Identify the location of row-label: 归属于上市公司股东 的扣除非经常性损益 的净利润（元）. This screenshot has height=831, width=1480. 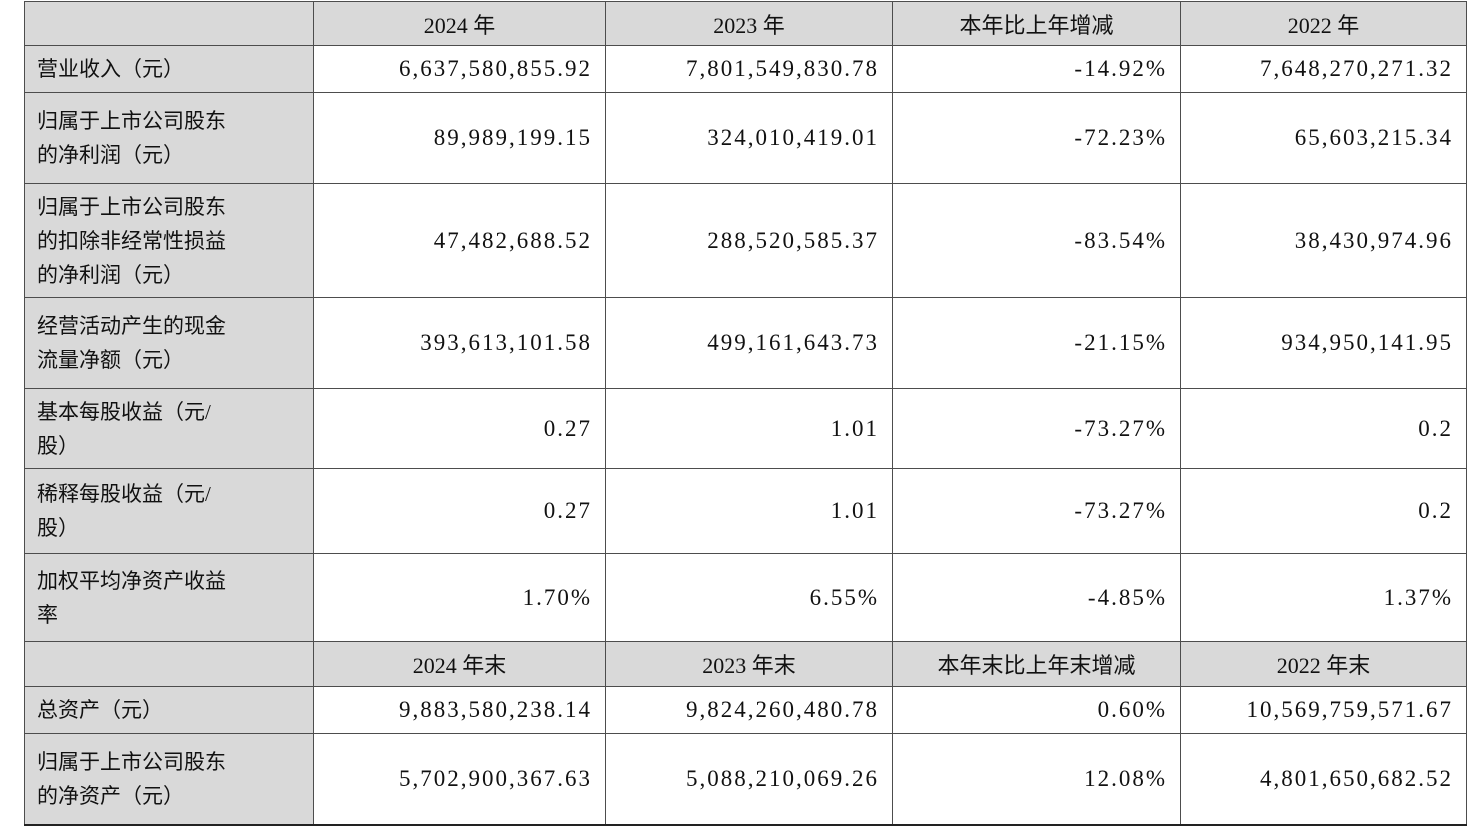
(169, 240).